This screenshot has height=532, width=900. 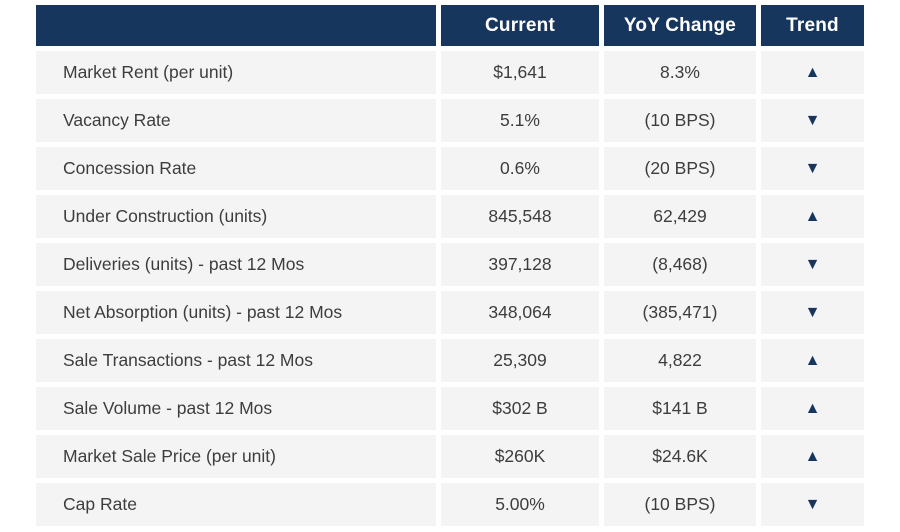 I want to click on current-value: 397,128, so click(x=520, y=264).